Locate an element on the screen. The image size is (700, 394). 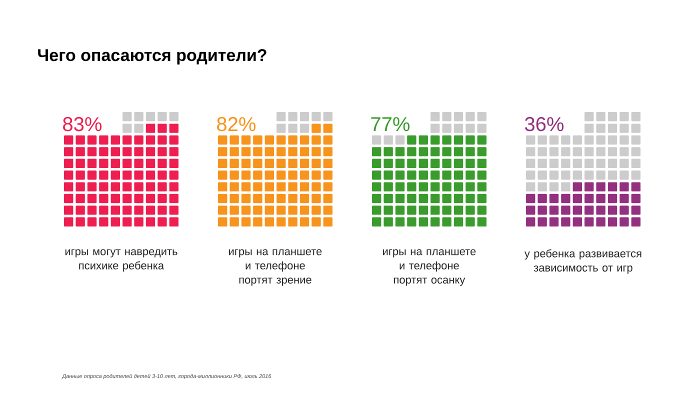
data-label: 82% is located at coordinates (236, 124).